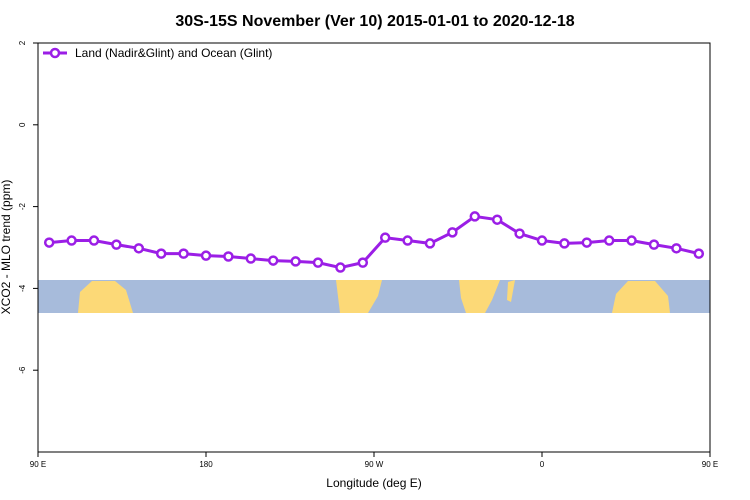 The width and height of the screenshot is (750, 500). What do you see at coordinates (55, 53) in the screenshot?
I see `legend-marker` at bounding box center [55, 53].